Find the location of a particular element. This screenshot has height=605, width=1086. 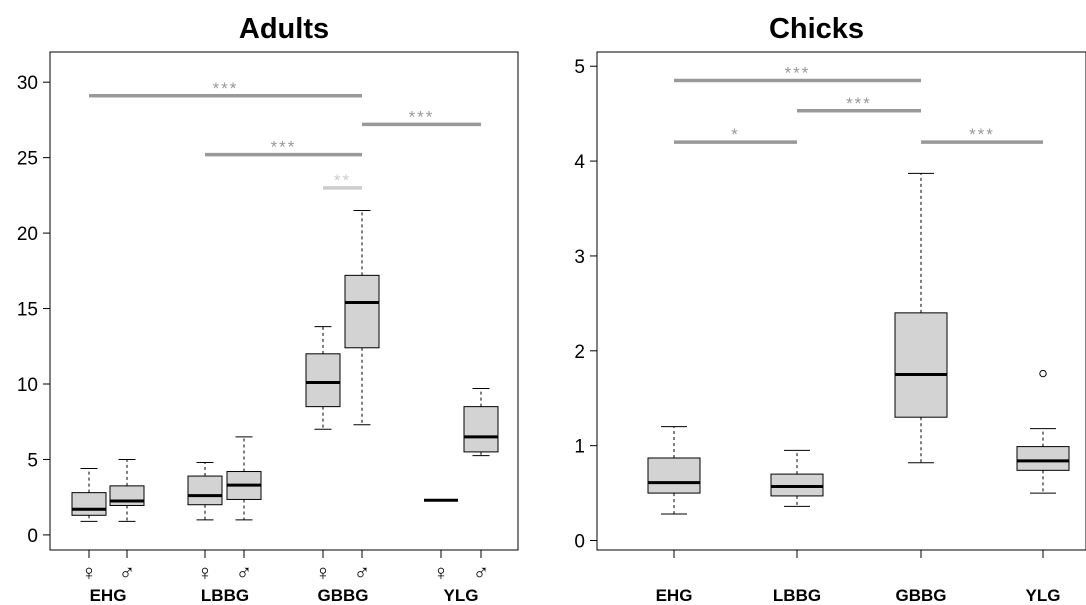

box-gbbg-female is located at coordinates (323, 378).